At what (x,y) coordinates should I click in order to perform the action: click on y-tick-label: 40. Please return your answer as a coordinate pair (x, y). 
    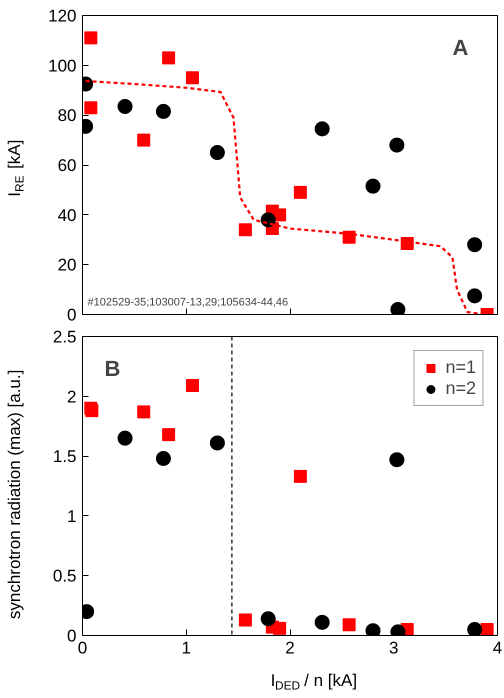
    Looking at the image, I should click on (67, 215).